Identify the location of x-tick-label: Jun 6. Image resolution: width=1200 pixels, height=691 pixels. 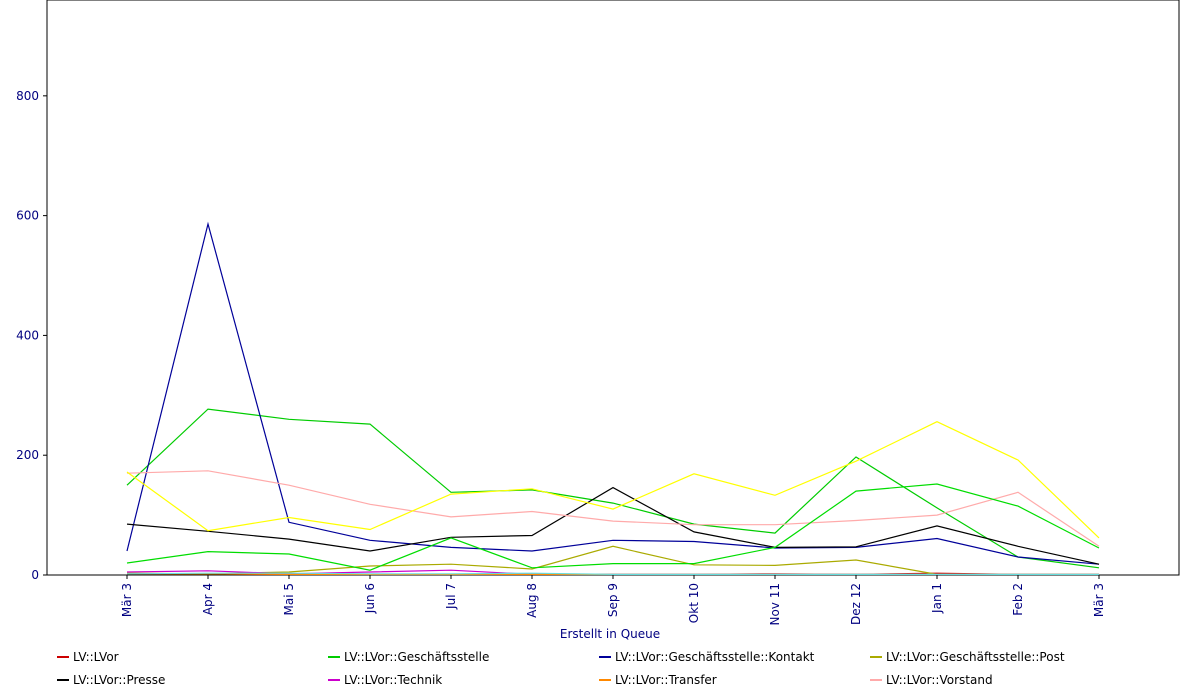
(370, 598).